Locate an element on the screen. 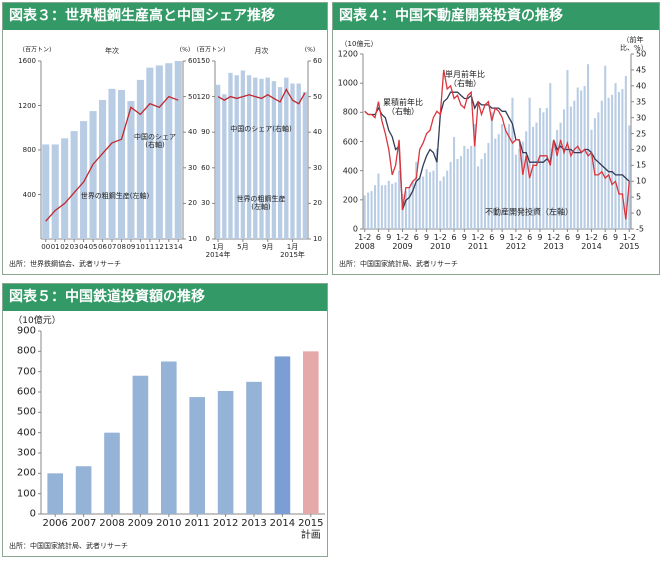  x-tick-label: 14 is located at coordinates (178, 247).